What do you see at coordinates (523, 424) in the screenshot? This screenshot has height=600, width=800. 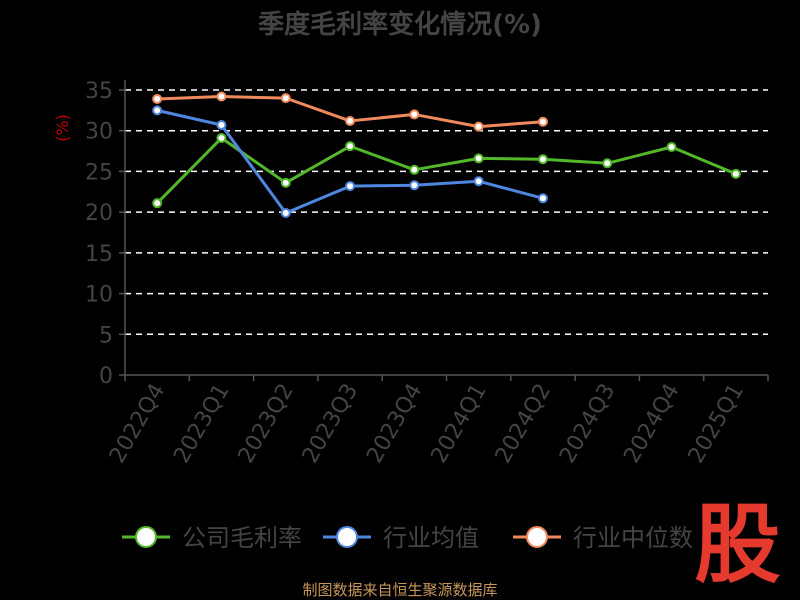 I see `x-tick-label: 2024Q2` at bounding box center [523, 424].